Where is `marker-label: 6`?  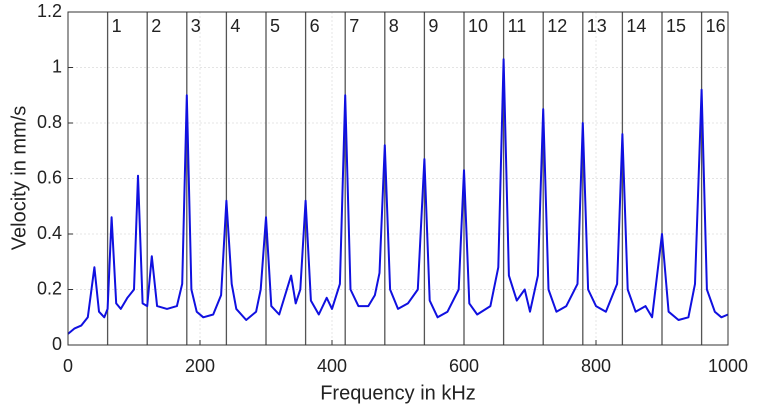
marker-label: 6 is located at coordinates (315, 26).